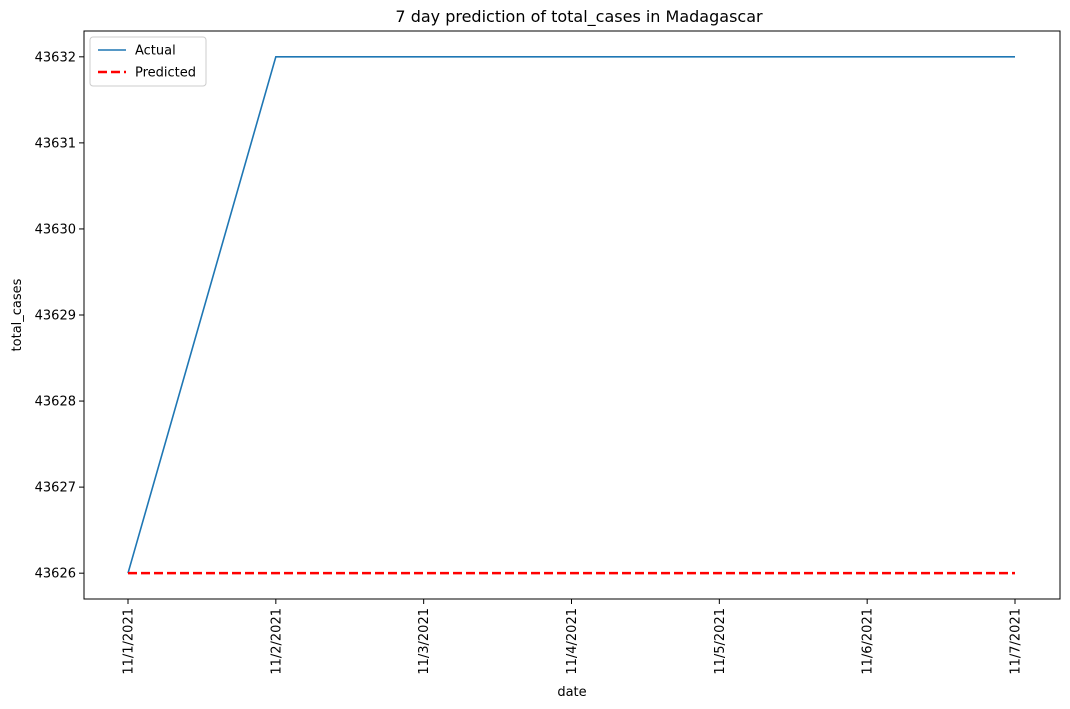 Image resolution: width=1070 pixels, height=709 pixels. Describe the element at coordinates (155, 51) in the screenshot. I see `legend-label-actual: Actual` at that location.